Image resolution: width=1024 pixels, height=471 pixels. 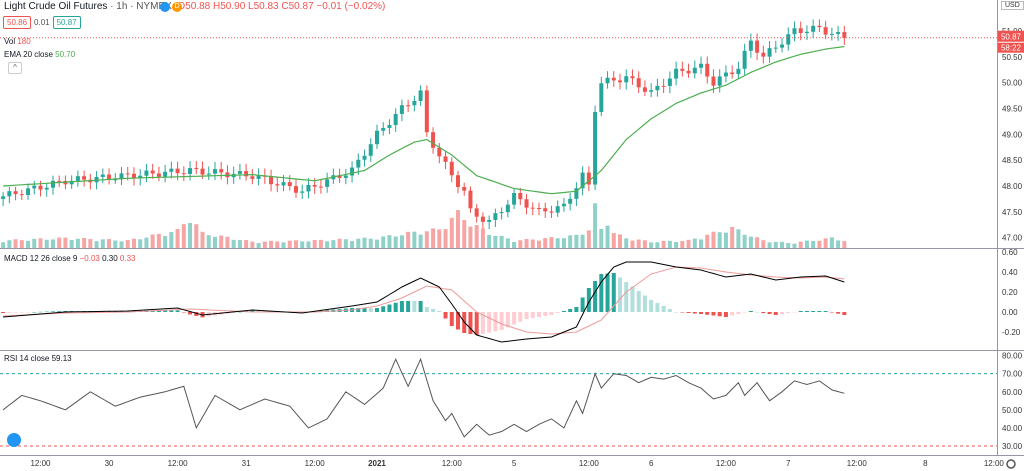 I want to click on price-tick-label: 47.50, so click(x=1012, y=212).